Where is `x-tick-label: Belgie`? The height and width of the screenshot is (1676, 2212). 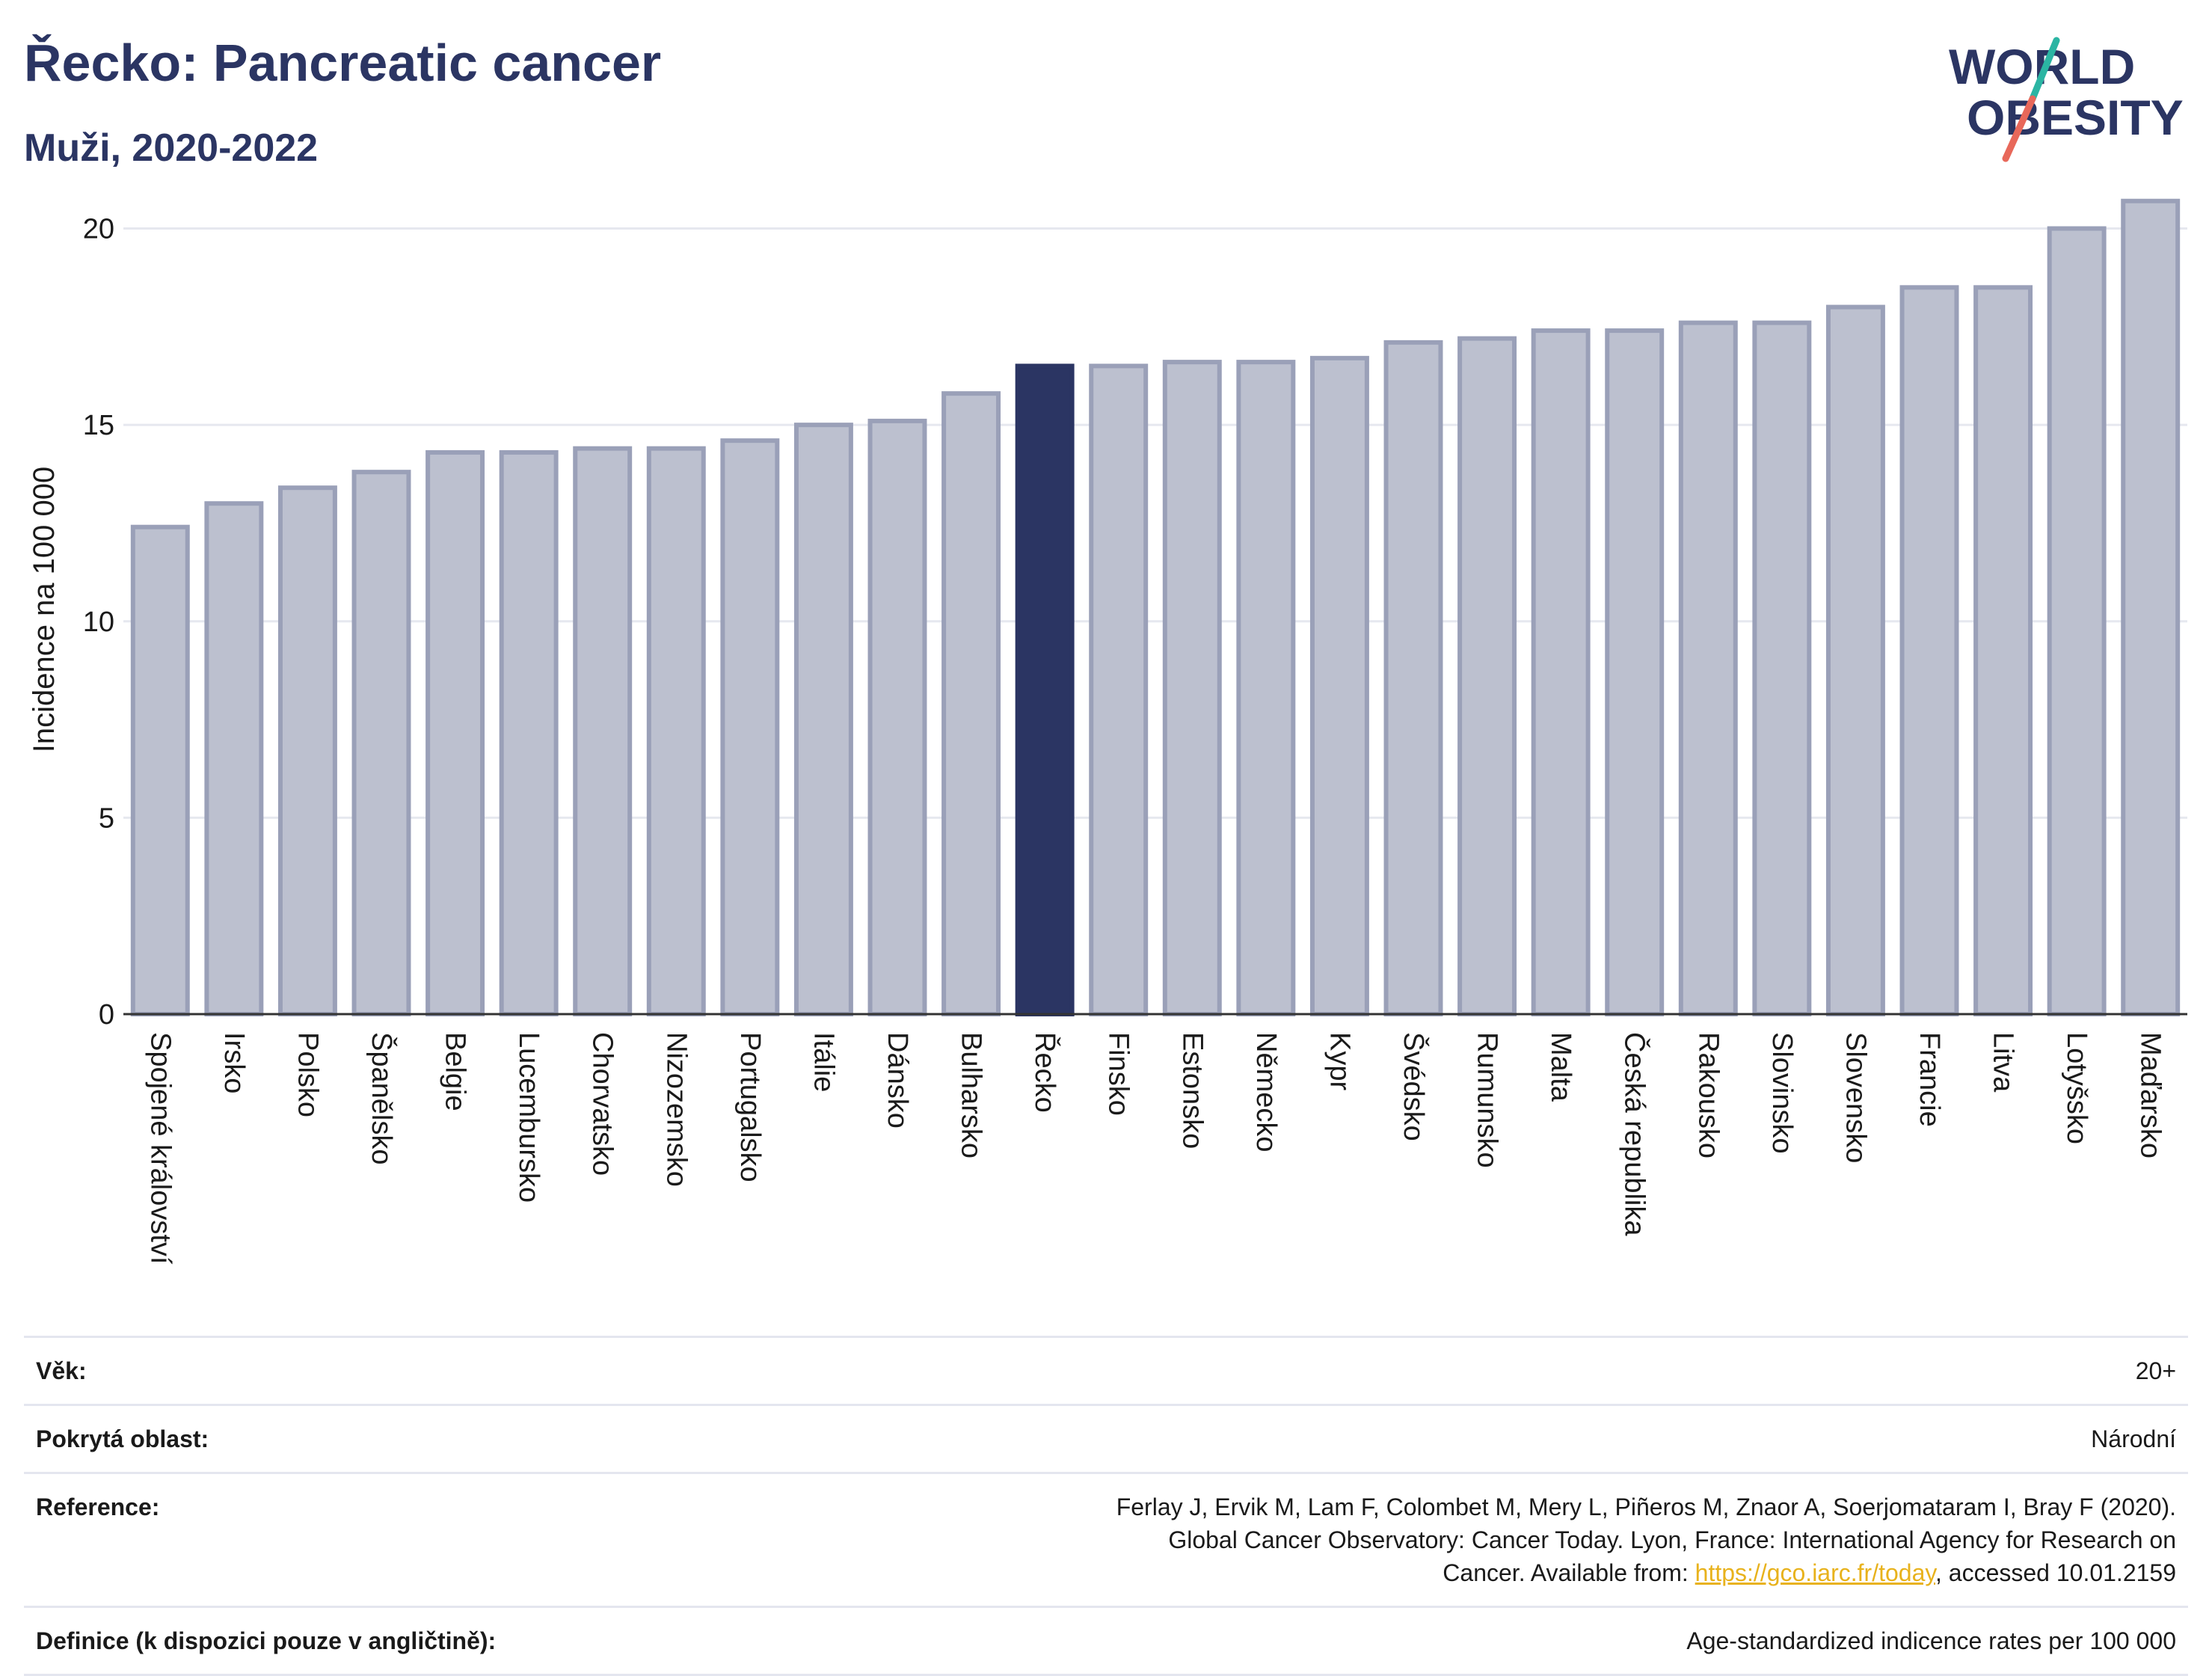 x-tick-label: Belgie is located at coordinates (455, 1071).